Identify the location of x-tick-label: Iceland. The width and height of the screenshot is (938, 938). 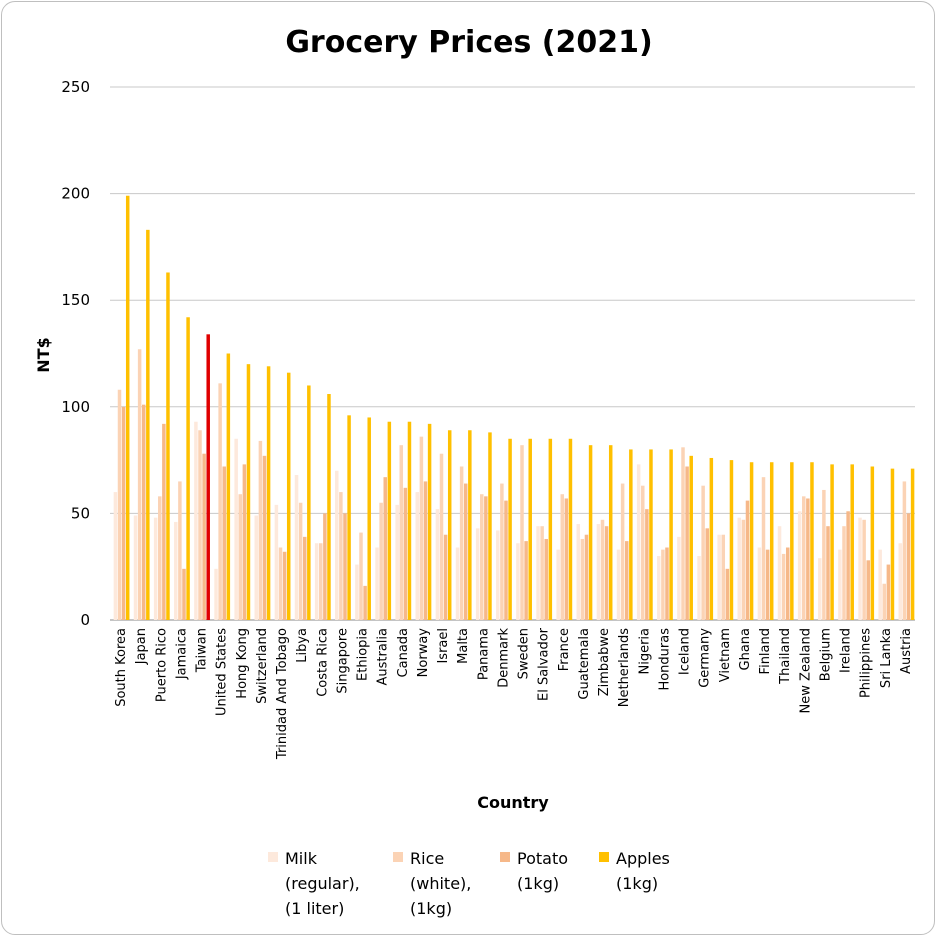
(685, 651).